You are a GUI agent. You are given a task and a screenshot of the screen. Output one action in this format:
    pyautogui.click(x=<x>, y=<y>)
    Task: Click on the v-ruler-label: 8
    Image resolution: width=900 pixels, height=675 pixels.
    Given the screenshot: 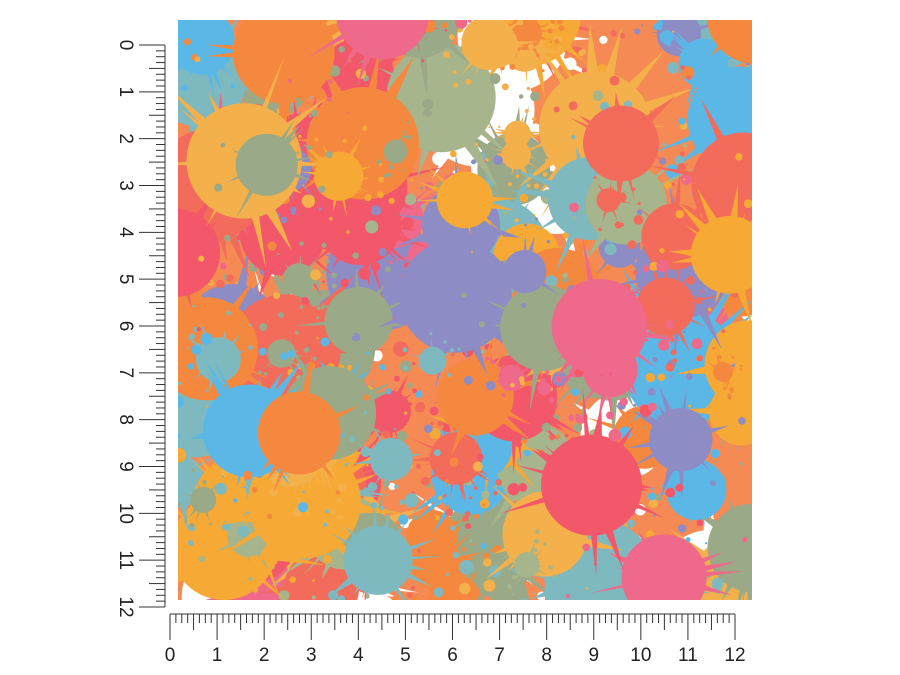 What is the action you would take?
    pyautogui.click(x=125, y=419)
    